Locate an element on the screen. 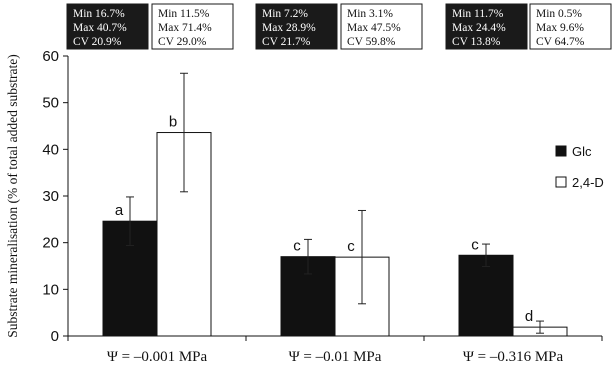 The image size is (614, 367). y-tick-label: 30 is located at coordinates (50, 196).